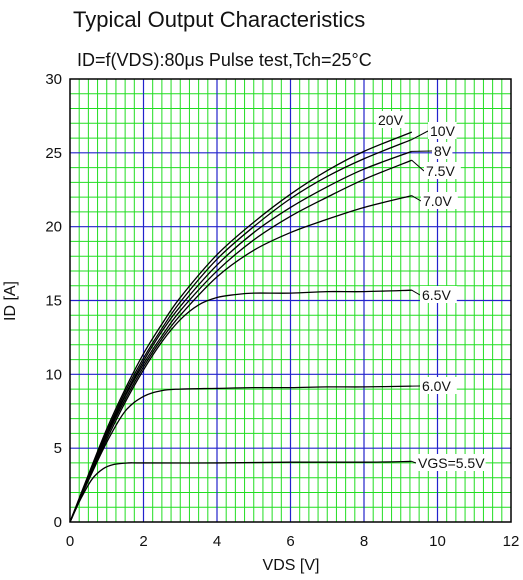  I want to click on y-tick-label: 15, so click(53, 301).